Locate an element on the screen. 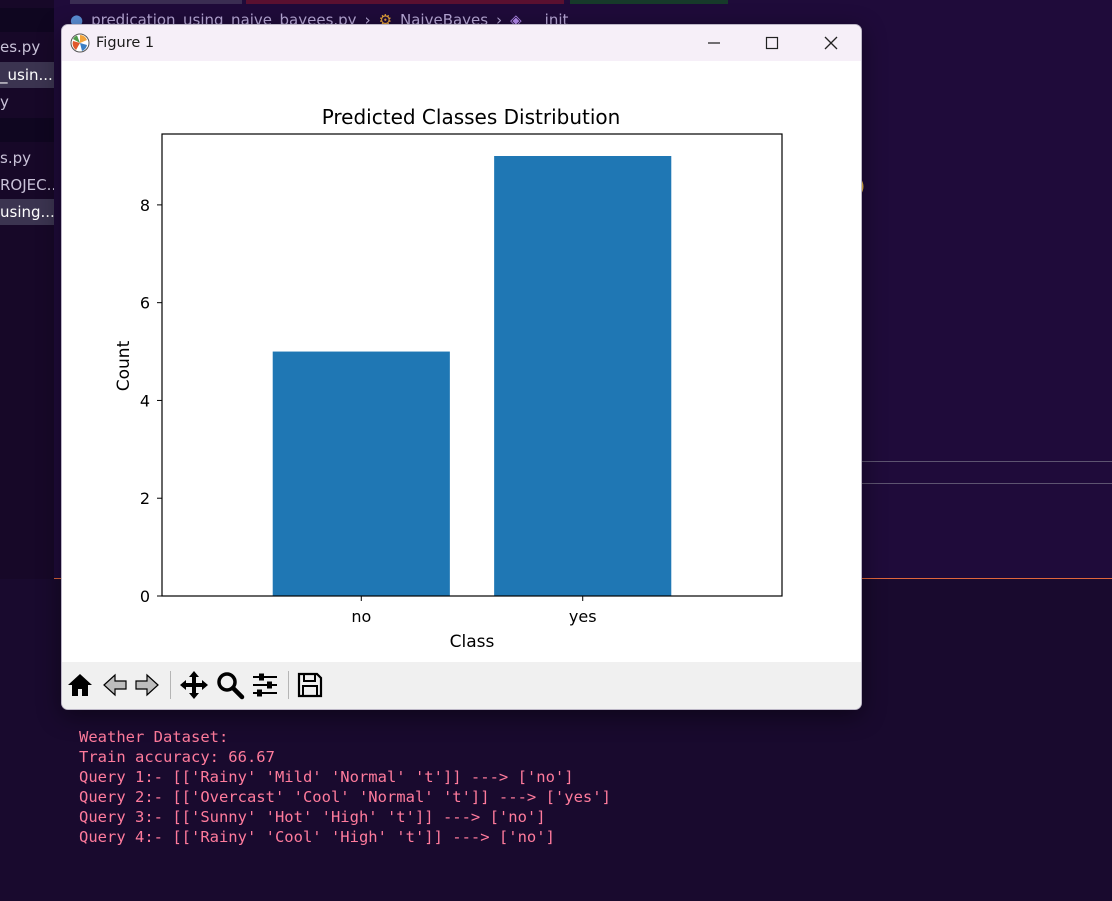 The image size is (1112, 901). terminal-line: Weather Dataset: is located at coordinates (154, 737).